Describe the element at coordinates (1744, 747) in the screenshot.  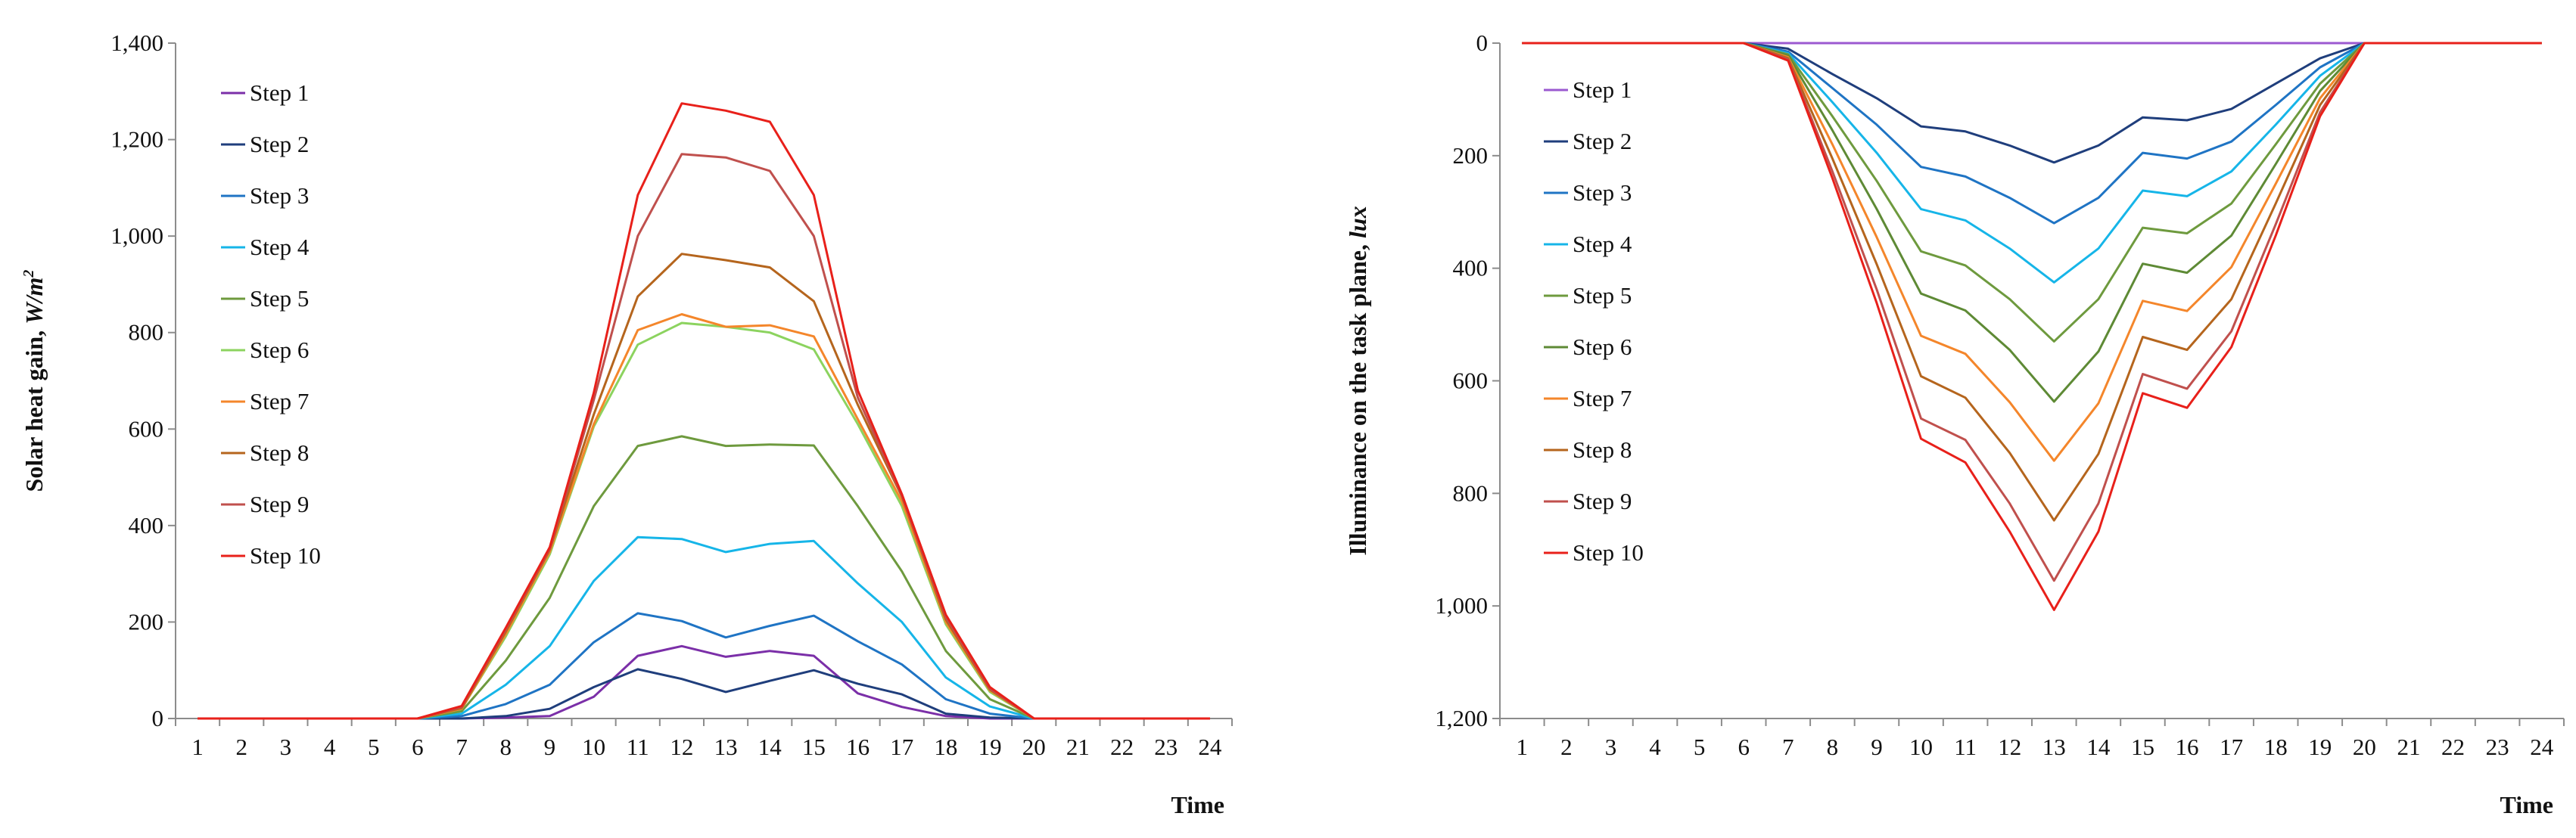
I see `x-tick-label: 6` at that location.